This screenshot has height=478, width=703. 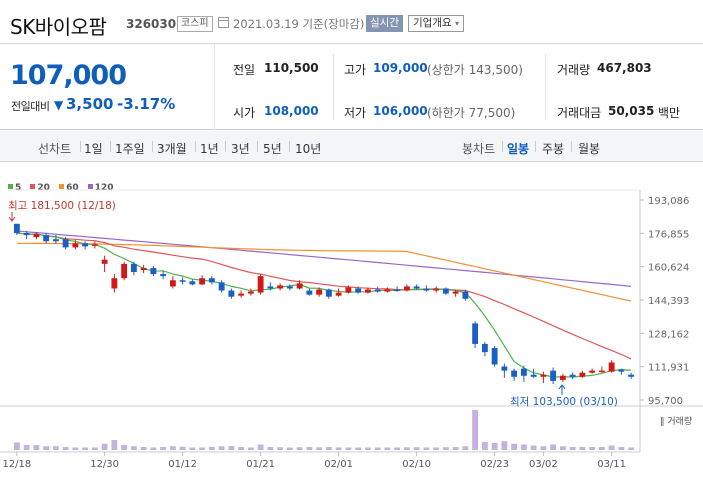 I want to click on period-10y: 10년, so click(x=308, y=149).